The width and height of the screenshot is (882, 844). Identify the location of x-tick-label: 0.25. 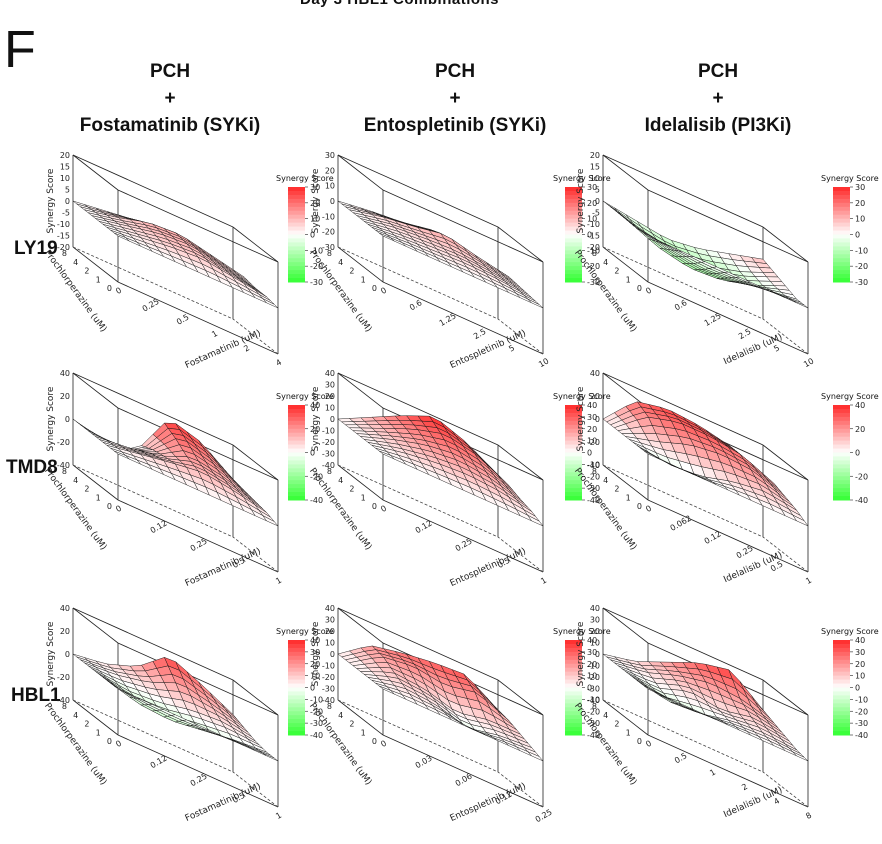
(544, 815).